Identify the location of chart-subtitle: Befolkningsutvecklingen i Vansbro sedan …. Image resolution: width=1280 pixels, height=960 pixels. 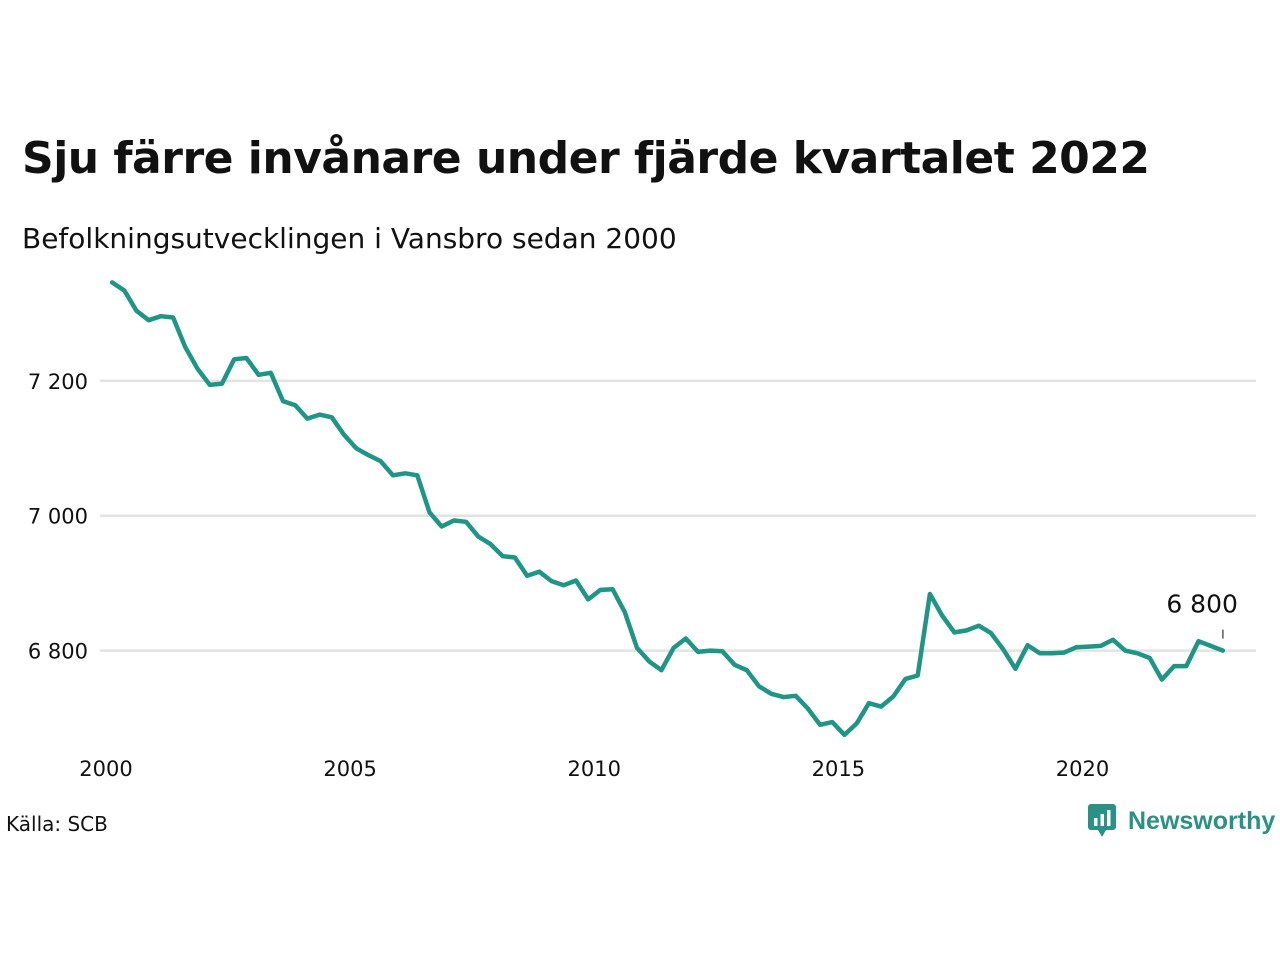
(349, 238).